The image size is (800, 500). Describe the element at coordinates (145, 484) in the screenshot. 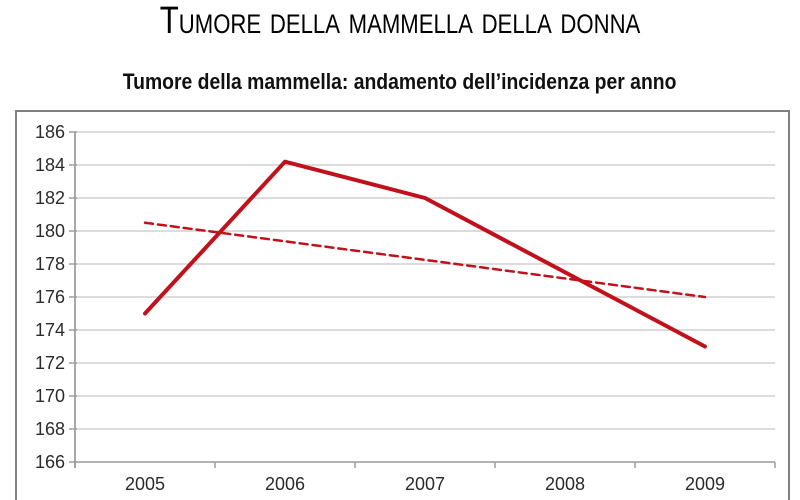

I see `x-tick-label: 2005` at that location.